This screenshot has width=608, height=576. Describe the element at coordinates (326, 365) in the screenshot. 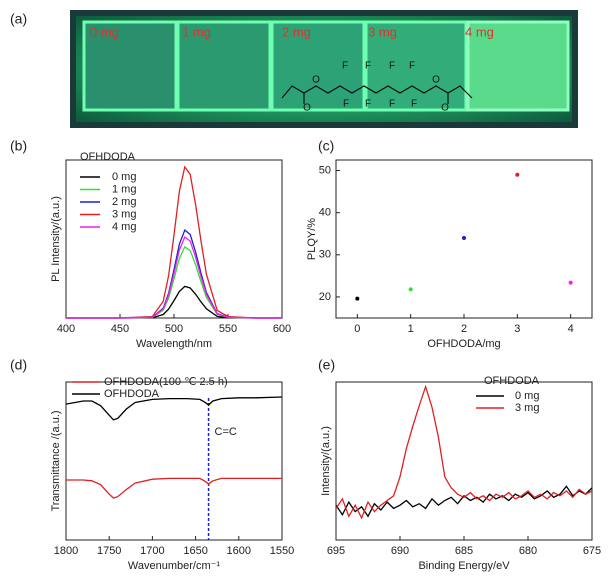

I see `panel-label: (e)` at that location.